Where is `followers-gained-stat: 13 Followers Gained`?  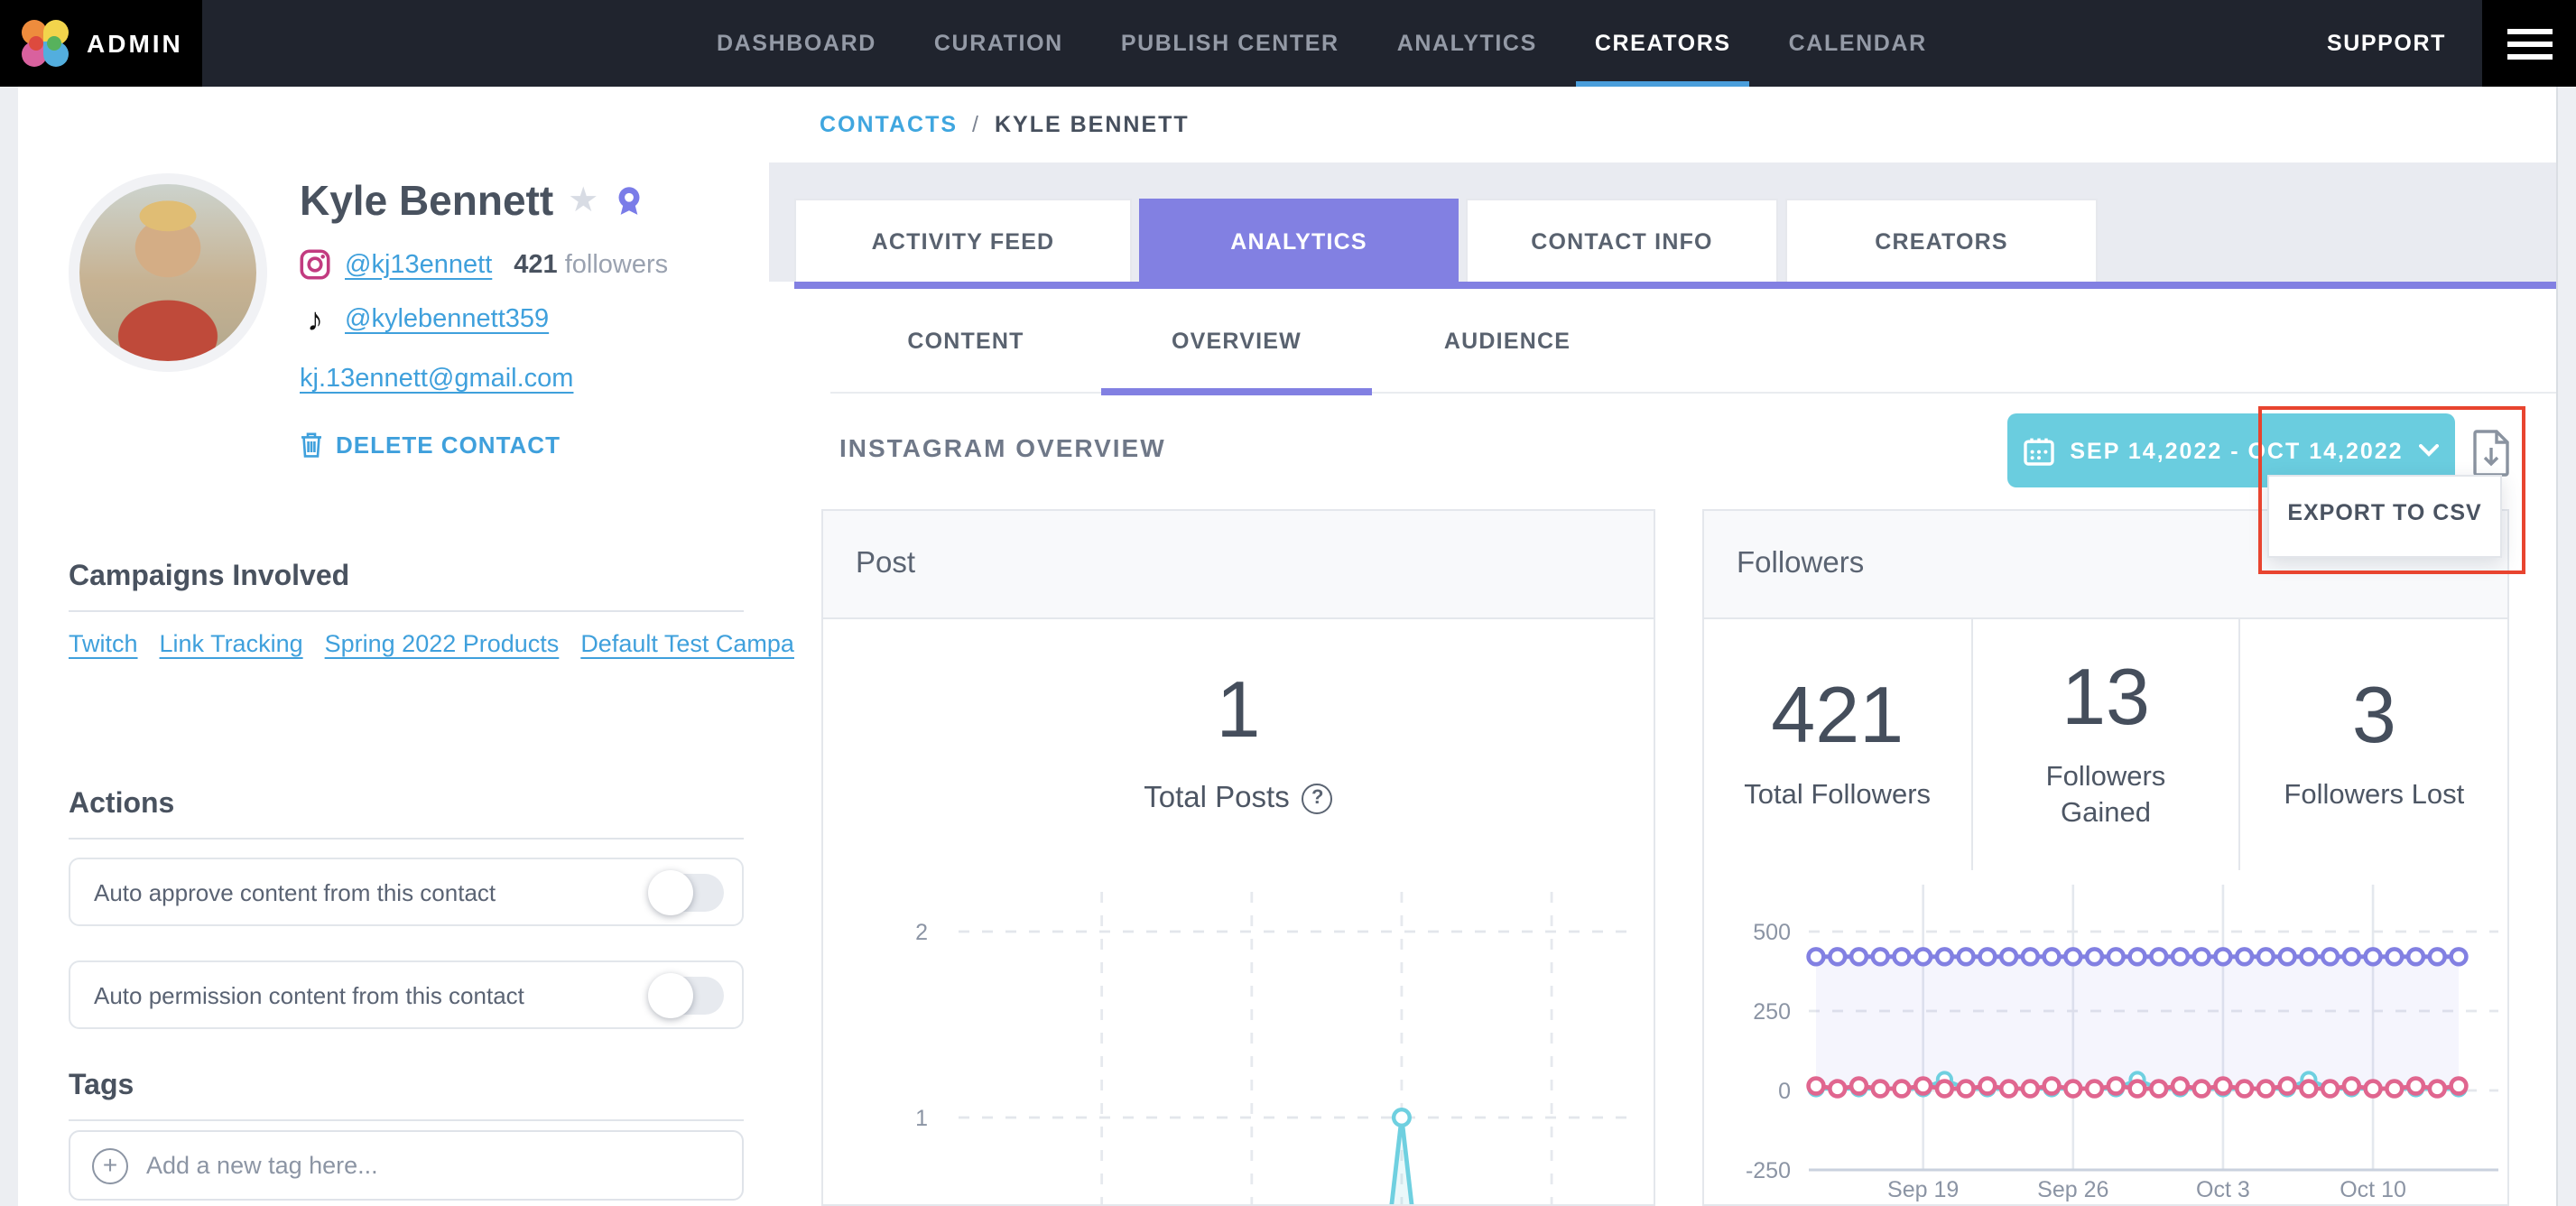 followers-gained-stat: 13 Followers Gained is located at coordinates (2104, 744).